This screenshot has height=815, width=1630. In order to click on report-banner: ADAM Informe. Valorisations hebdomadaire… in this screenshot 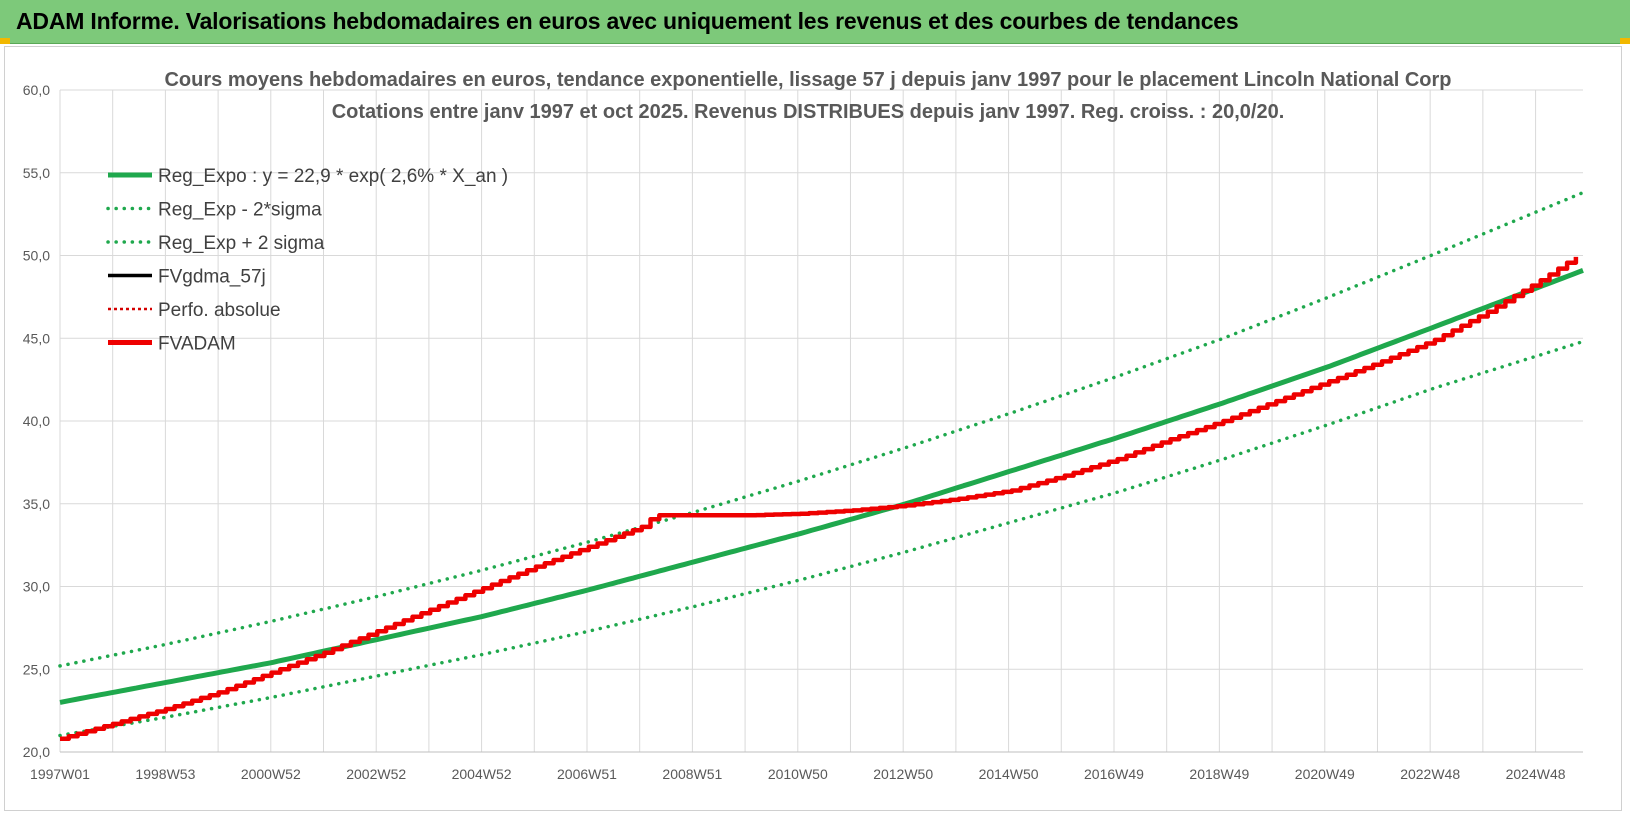, I will do `click(815, 22)`.